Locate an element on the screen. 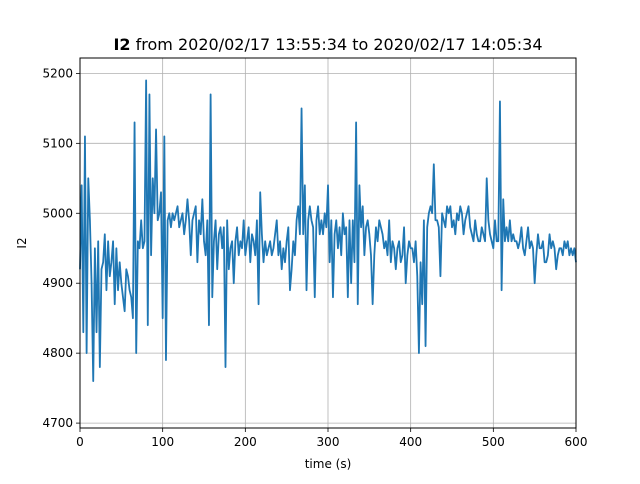 The height and width of the screenshot is (484, 640). y-tick-label: 4800 is located at coordinates (57, 353).